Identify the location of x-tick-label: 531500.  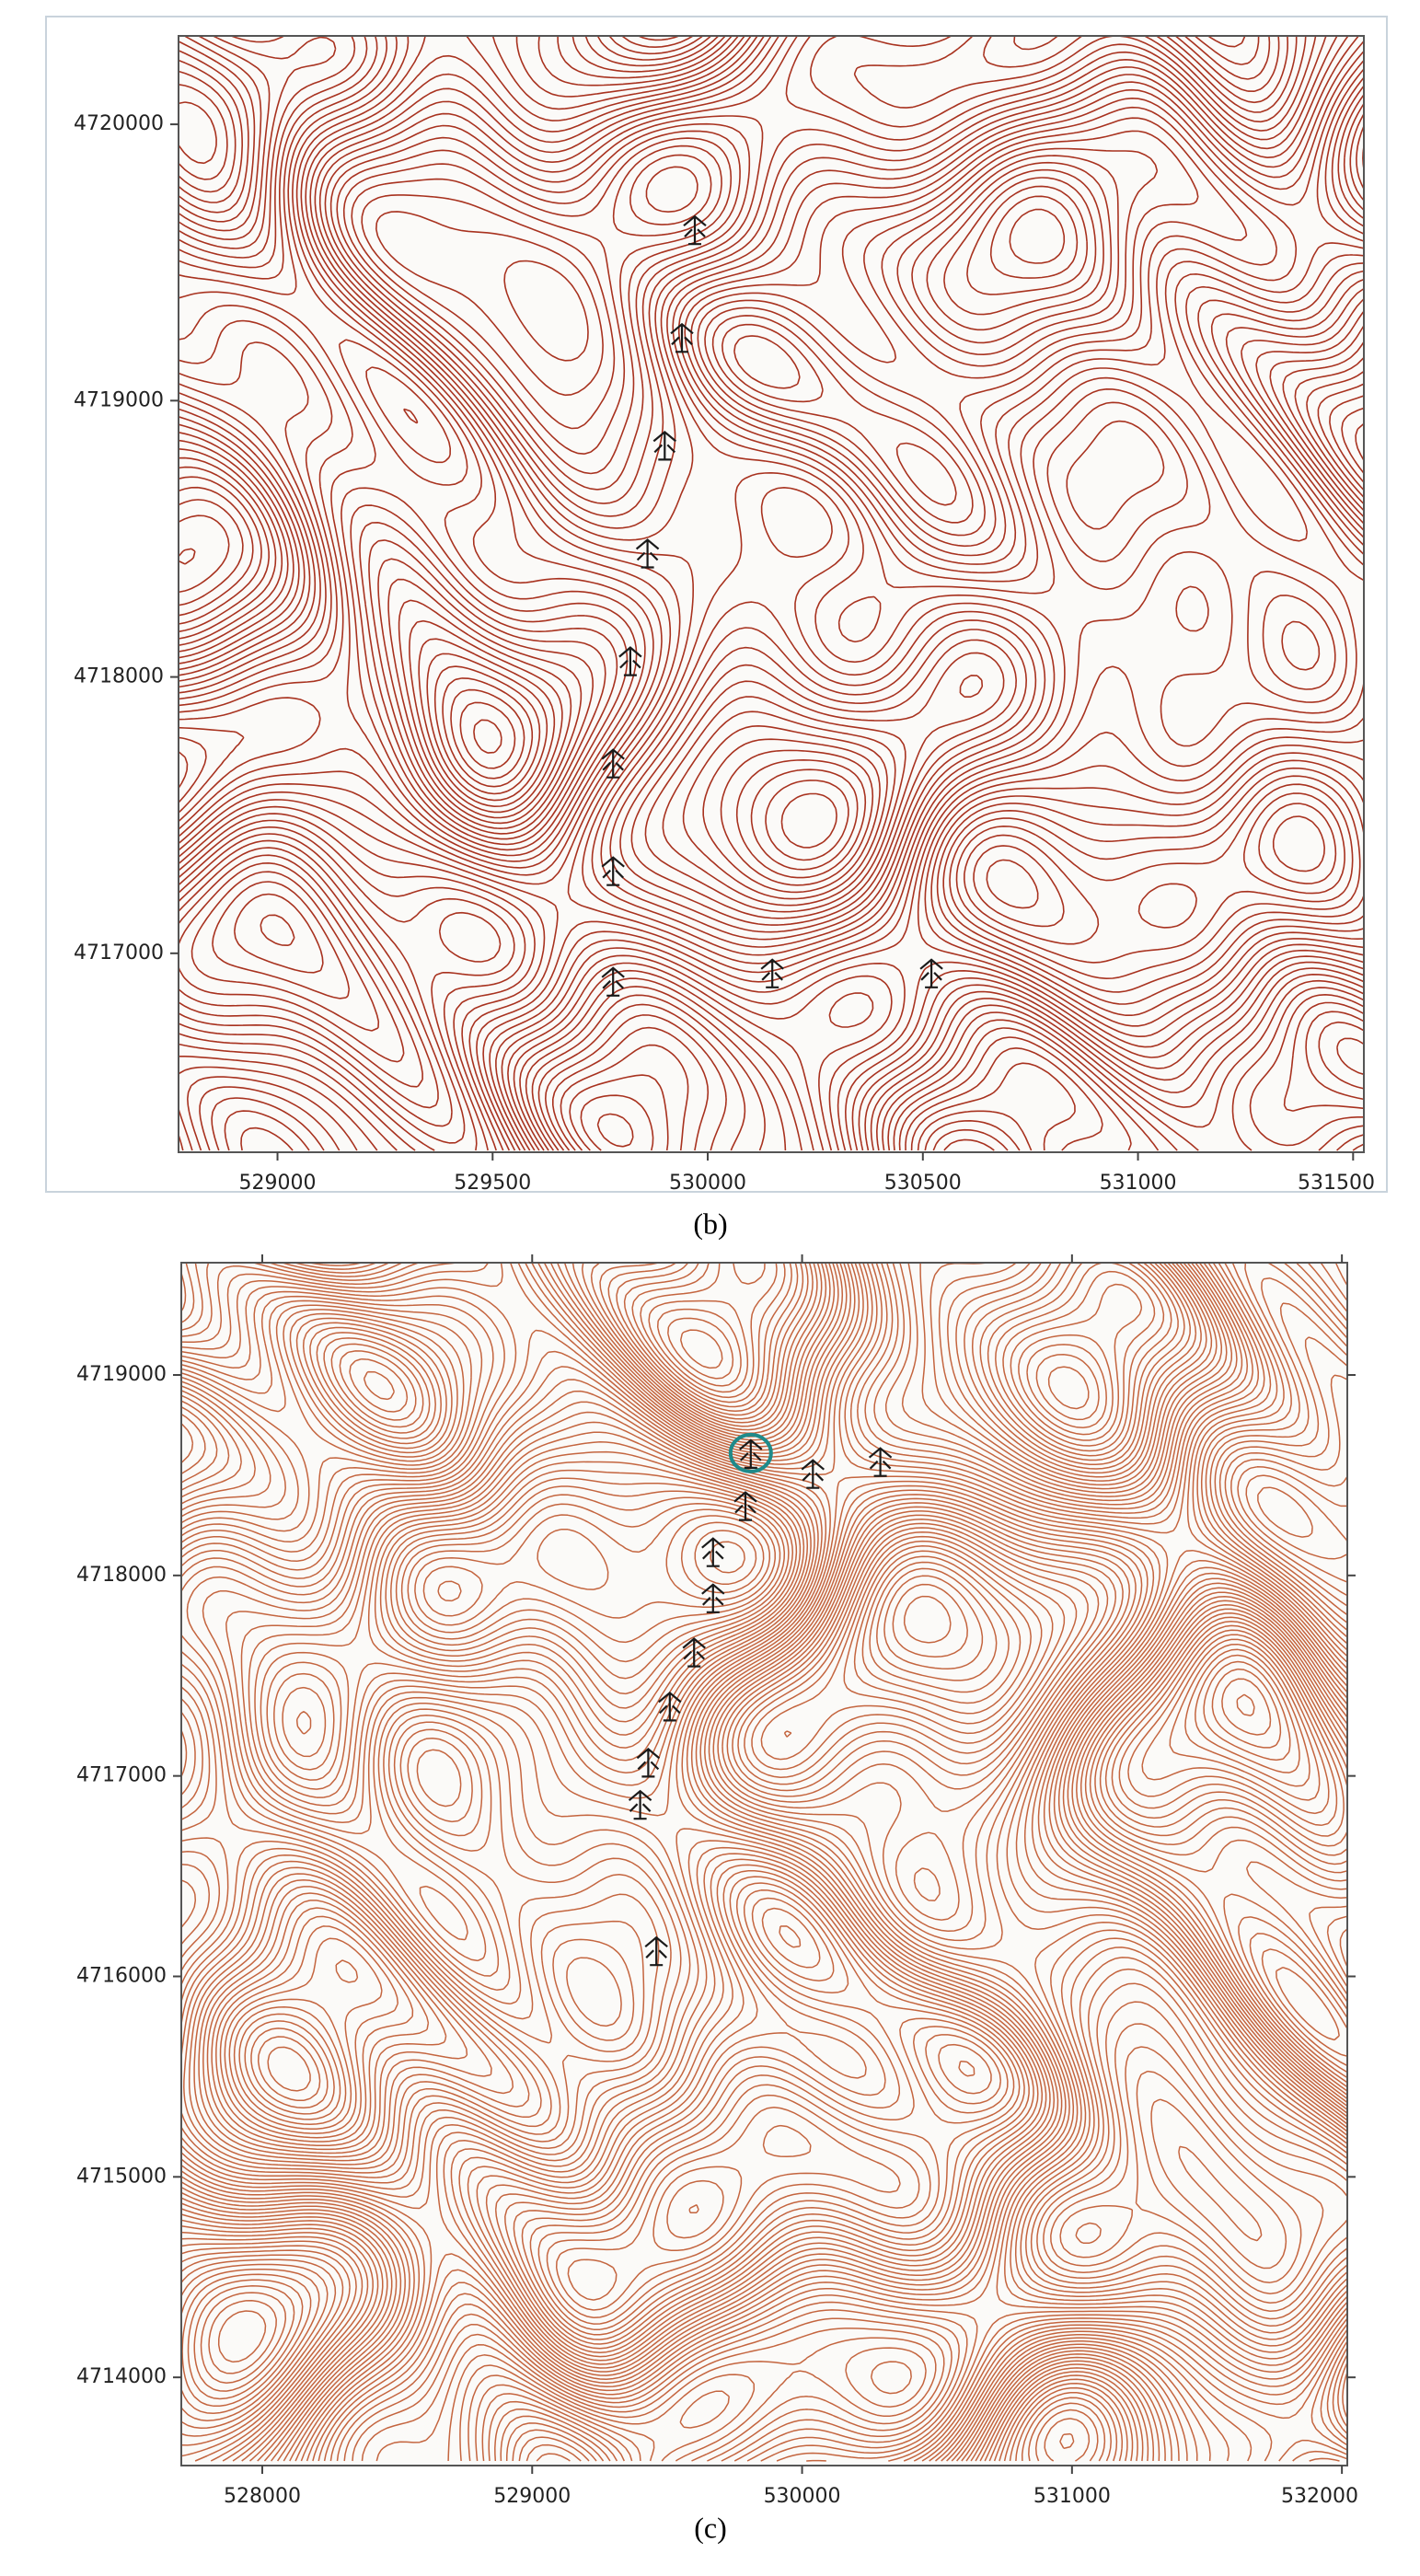
(1336, 1184).